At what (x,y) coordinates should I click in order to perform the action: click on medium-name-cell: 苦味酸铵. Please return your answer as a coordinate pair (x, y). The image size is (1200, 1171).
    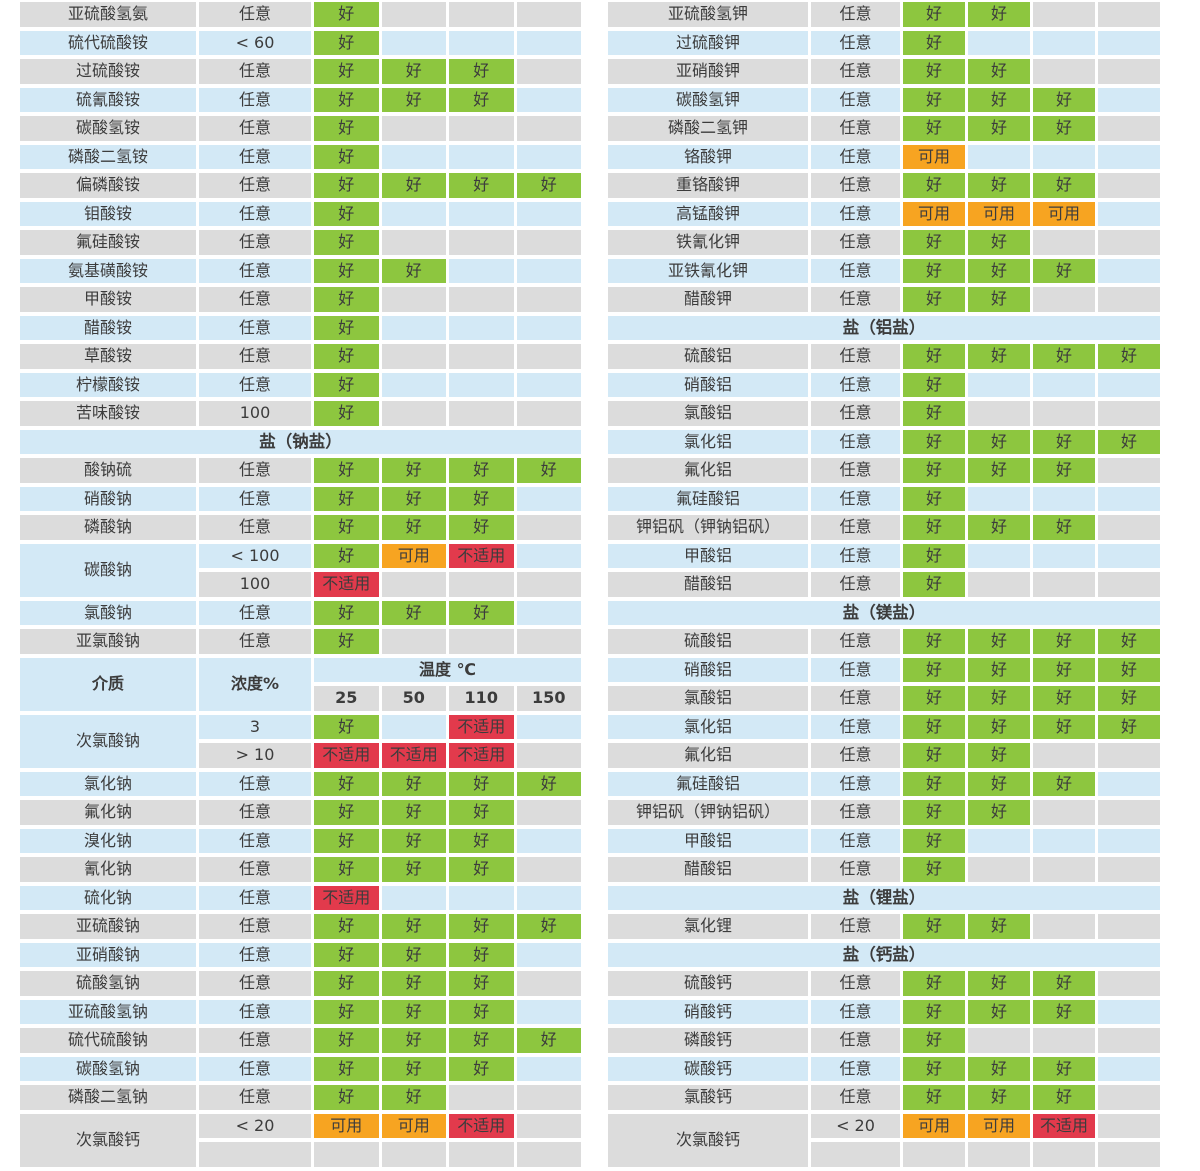
    Looking at the image, I should click on (108, 413).